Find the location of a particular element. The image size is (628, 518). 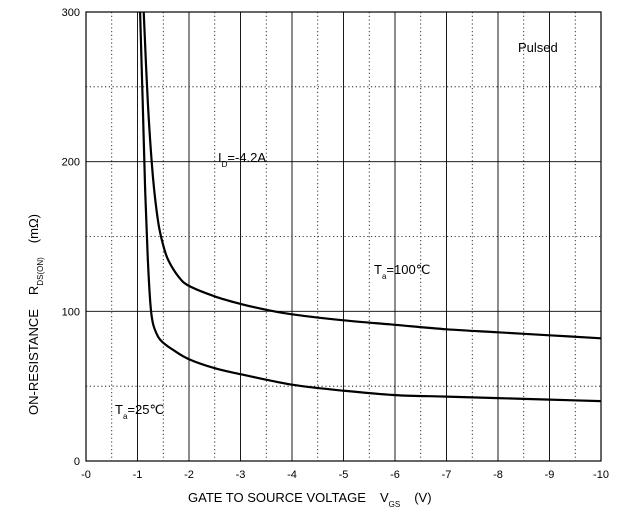

y-axis-label: ON-RESISTANCERDS(ON)(mΩ) is located at coordinates (35, 314).